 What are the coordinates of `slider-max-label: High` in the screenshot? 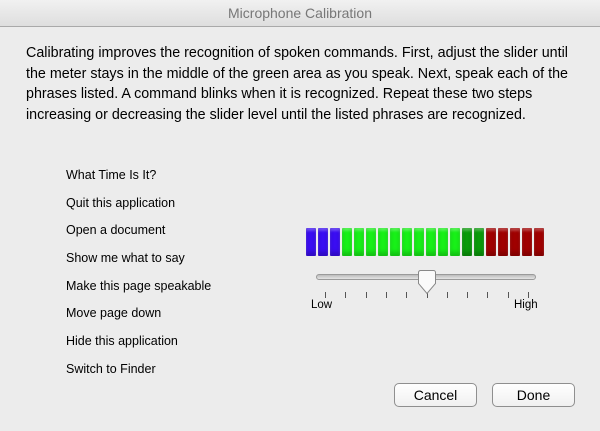 It's located at (526, 305).